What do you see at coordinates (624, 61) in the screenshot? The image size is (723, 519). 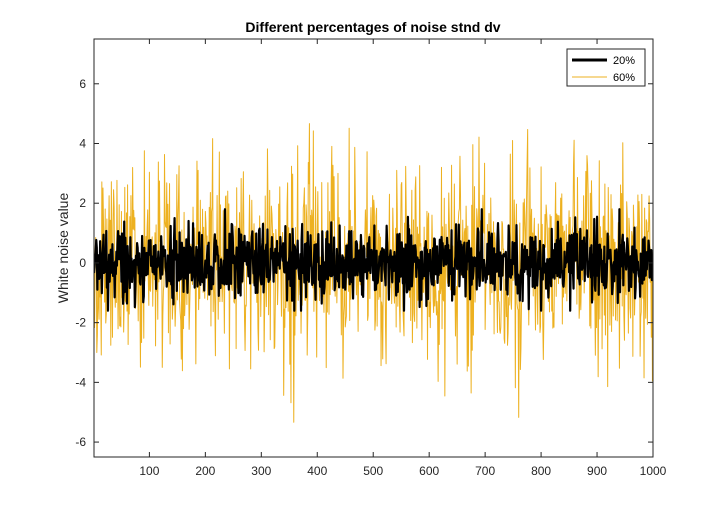 I see `legend-label-20: 20%` at bounding box center [624, 61].